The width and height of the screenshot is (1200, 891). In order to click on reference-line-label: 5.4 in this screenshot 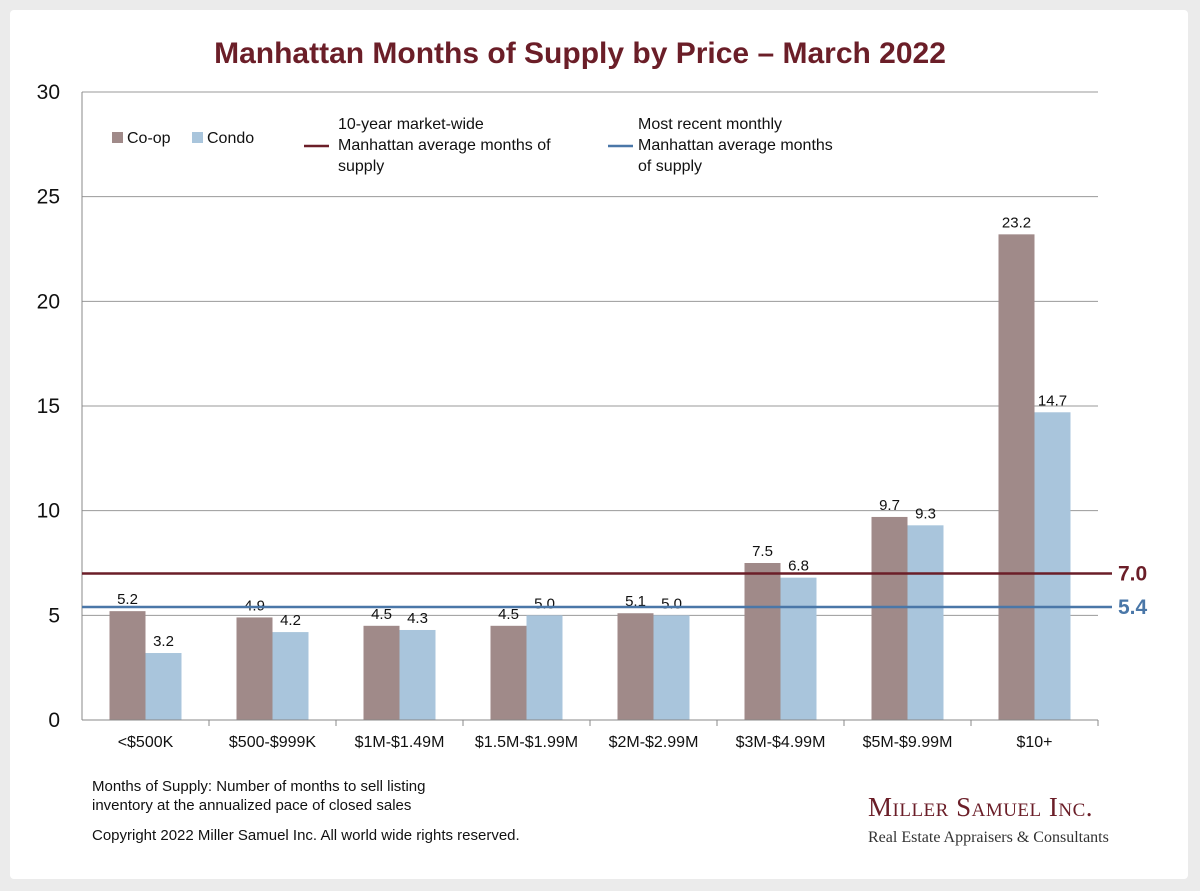, I will do `click(1133, 607)`.